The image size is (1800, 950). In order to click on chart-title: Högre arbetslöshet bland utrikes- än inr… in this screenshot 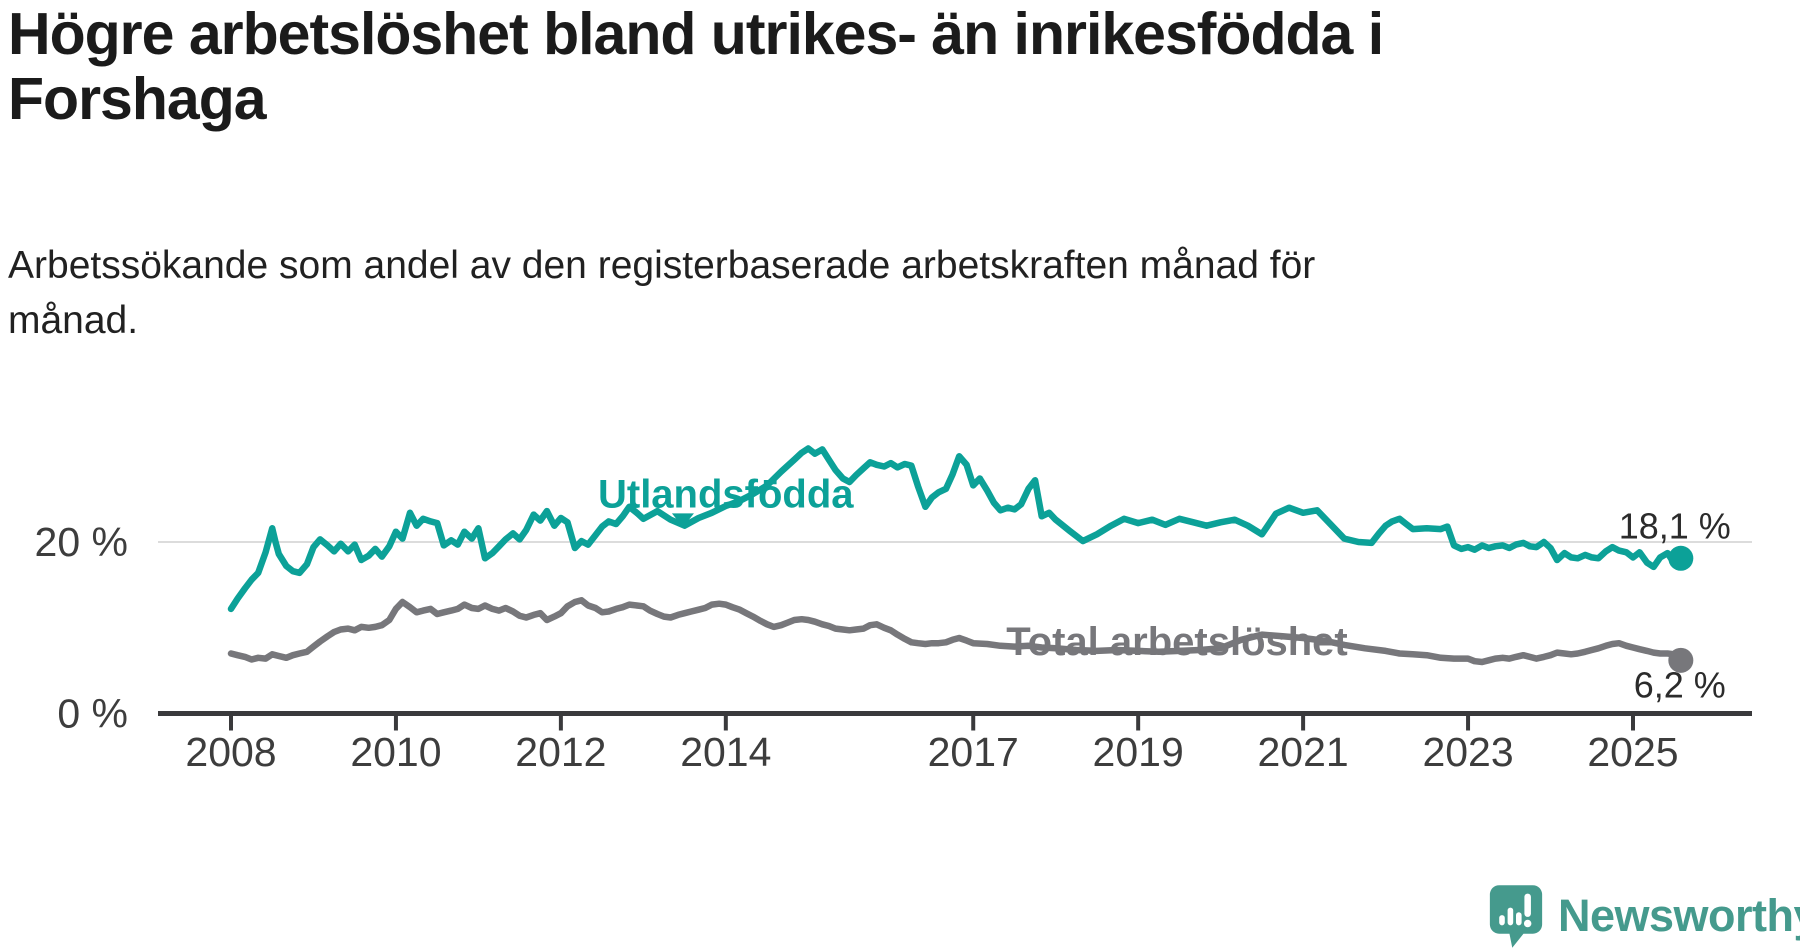, I will do `click(696, 66)`.